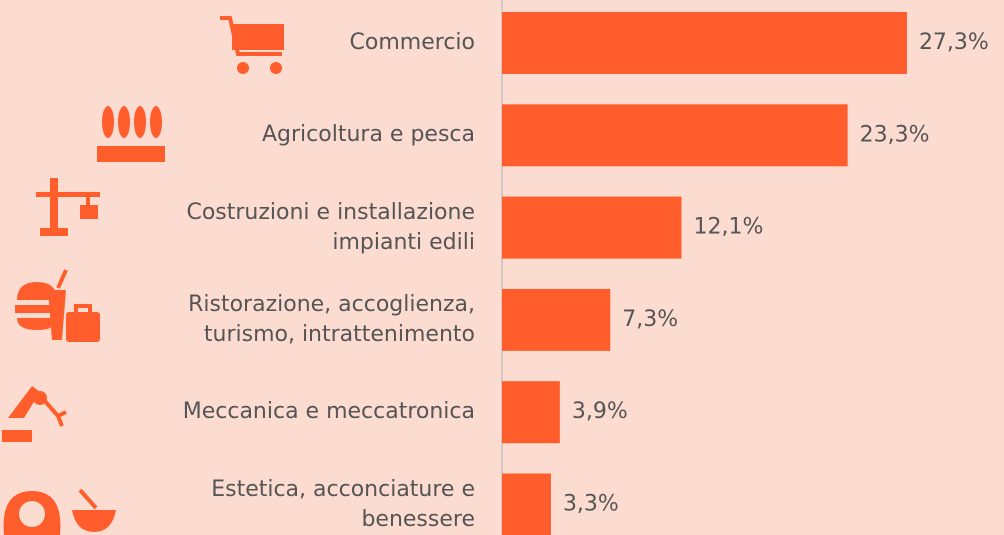  What do you see at coordinates (57, 305) in the screenshot?
I see `food-travel-icon` at bounding box center [57, 305].